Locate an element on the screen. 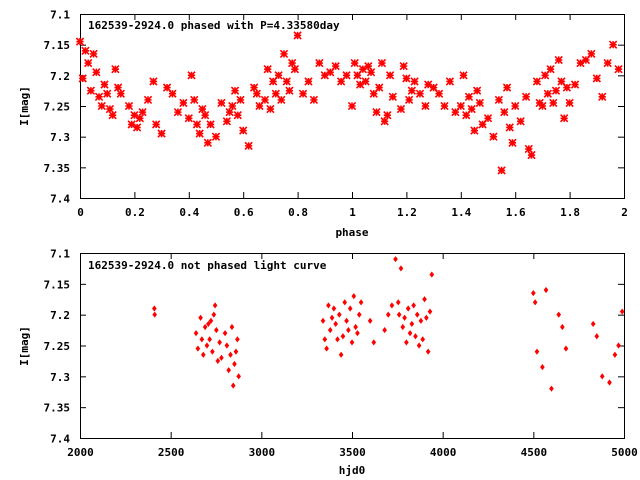  x-tick-label: 0.8 is located at coordinates (298, 212).